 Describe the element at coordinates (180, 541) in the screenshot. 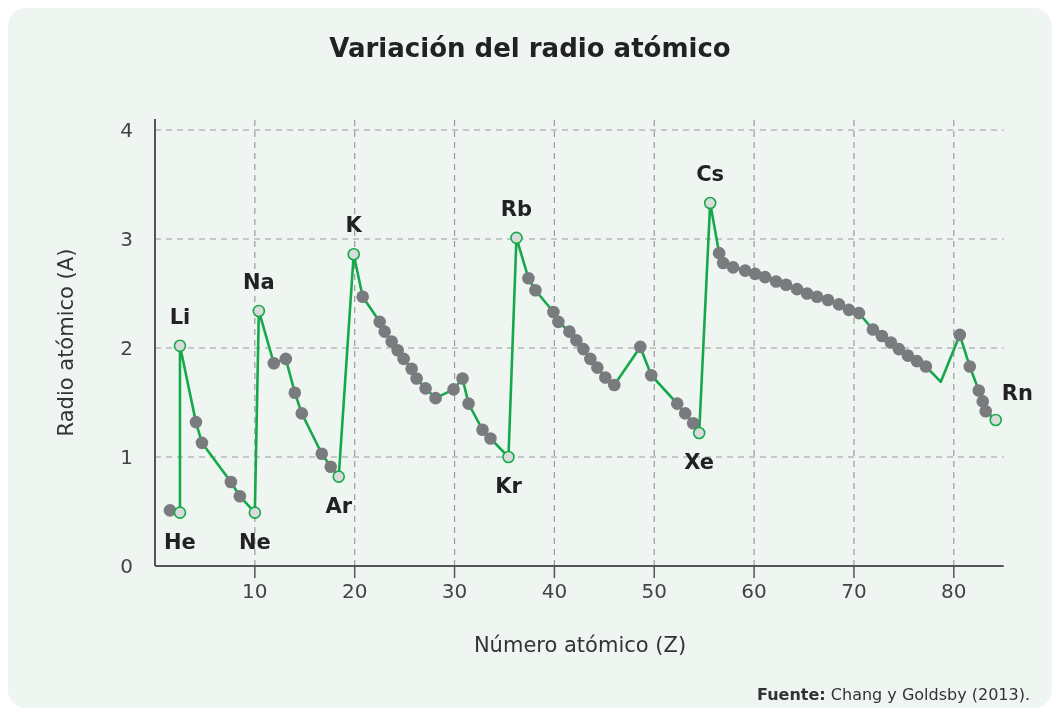

I see `annotation: He` at that location.